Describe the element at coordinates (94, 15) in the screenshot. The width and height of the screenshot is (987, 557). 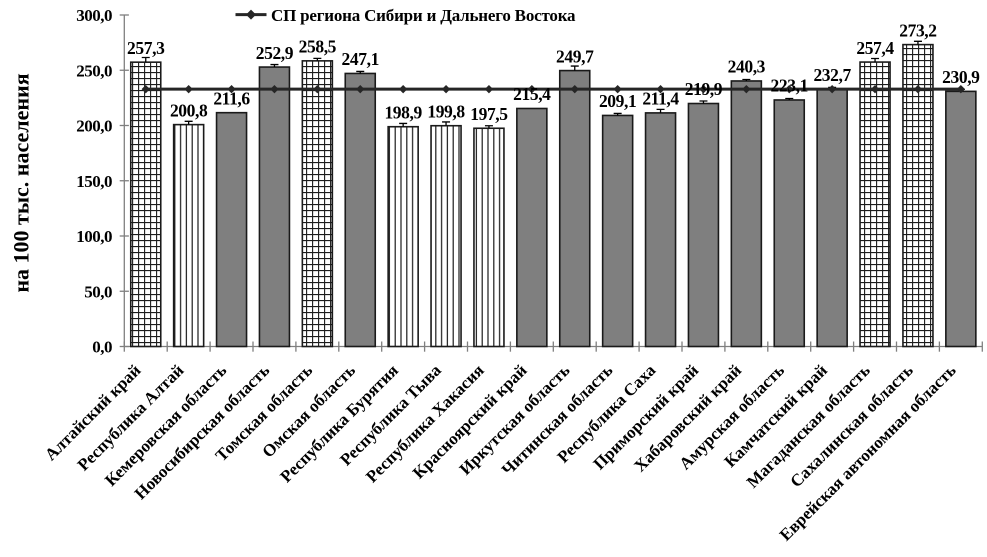
I see `svg-text: 300,0` at that location.